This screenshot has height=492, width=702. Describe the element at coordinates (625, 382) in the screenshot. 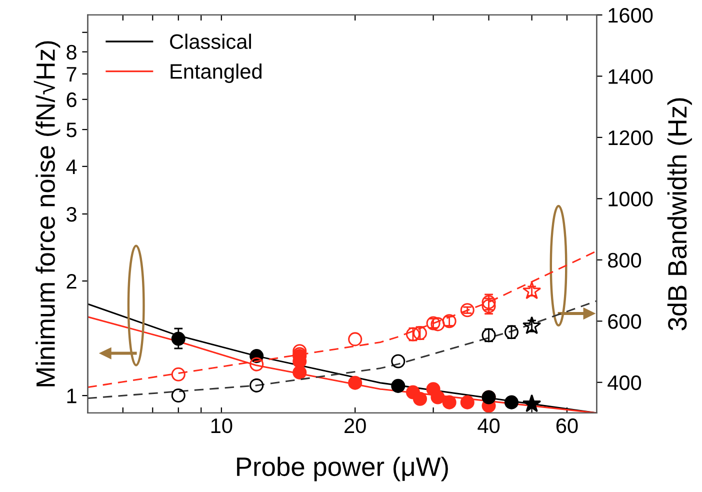

I see `y2-tick-label: 400` at that location.